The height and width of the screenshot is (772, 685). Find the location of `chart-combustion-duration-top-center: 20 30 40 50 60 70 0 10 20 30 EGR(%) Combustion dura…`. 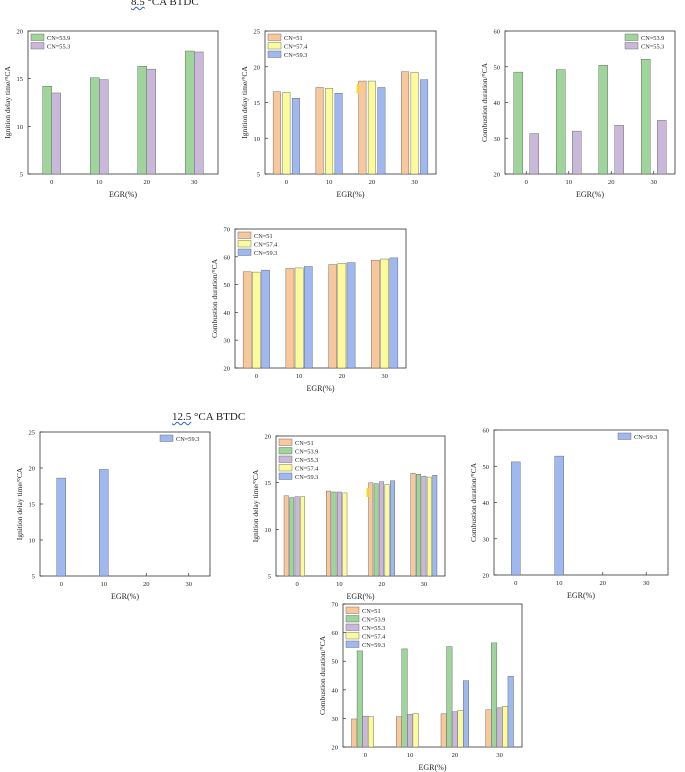

chart-combustion-duration-top-center: 20 30 40 50 60 70 0 10 20 30 EGR(%) Combustion dura… is located at coordinates (308, 310).